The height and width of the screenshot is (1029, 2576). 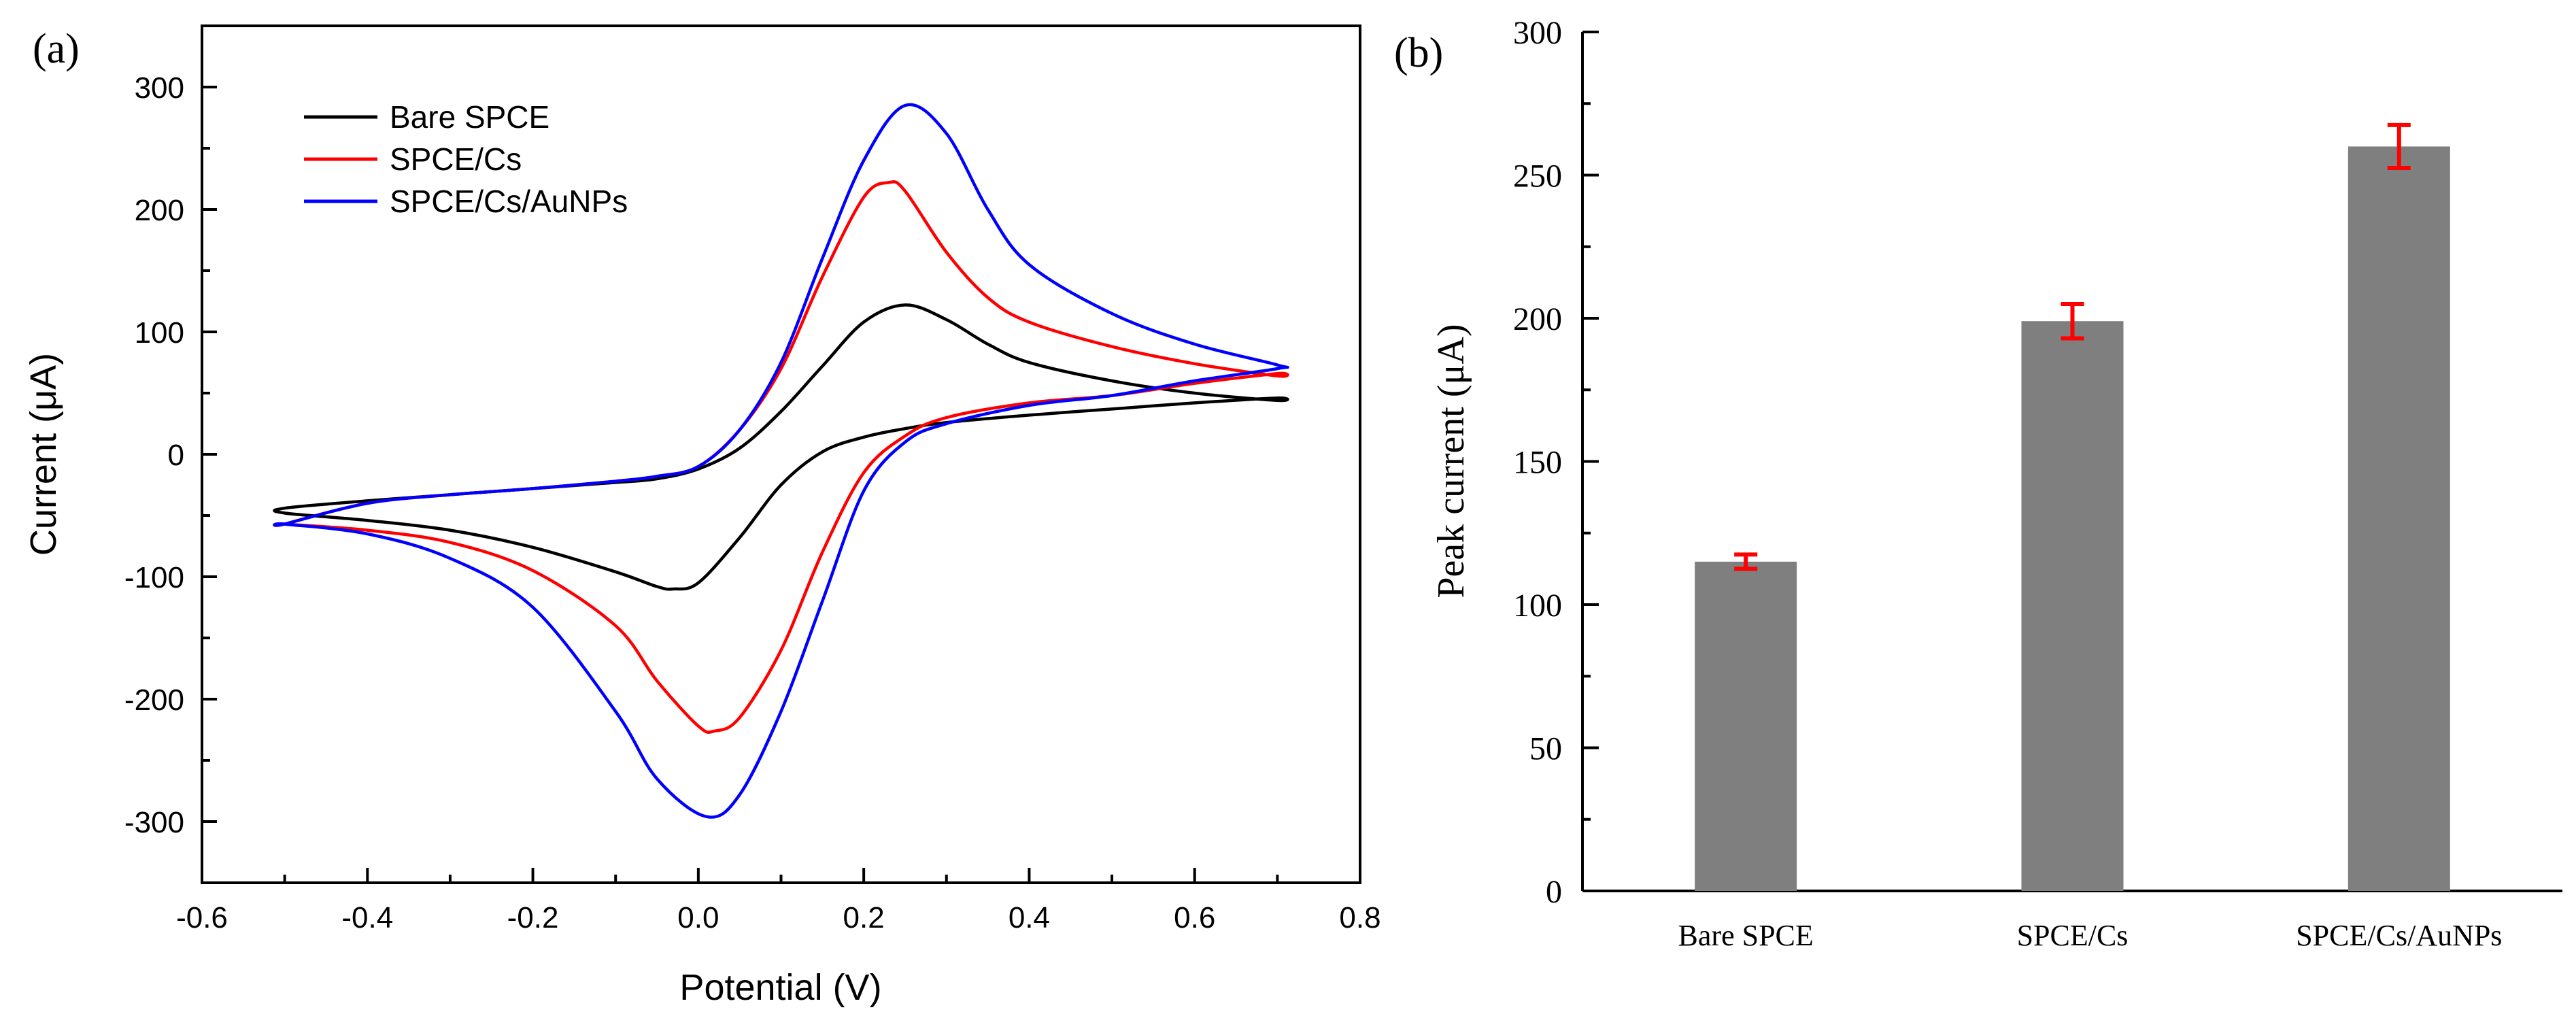 I want to click on cv-x-tick-label: 0.2, so click(x=864, y=918).